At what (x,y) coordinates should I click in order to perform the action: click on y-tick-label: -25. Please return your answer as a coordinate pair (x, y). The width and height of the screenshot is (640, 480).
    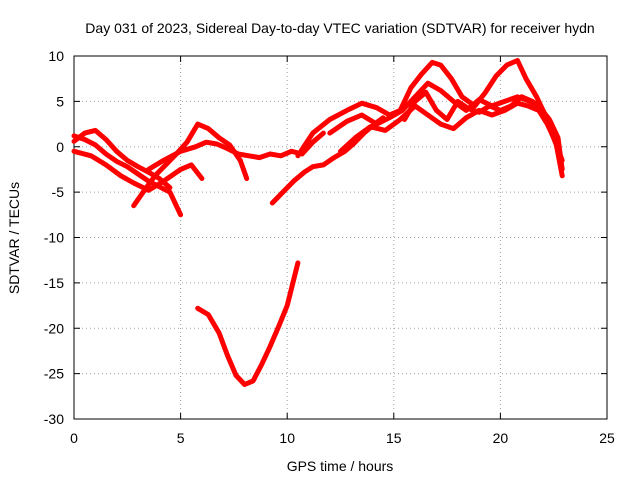
    Looking at the image, I should click on (54, 374).